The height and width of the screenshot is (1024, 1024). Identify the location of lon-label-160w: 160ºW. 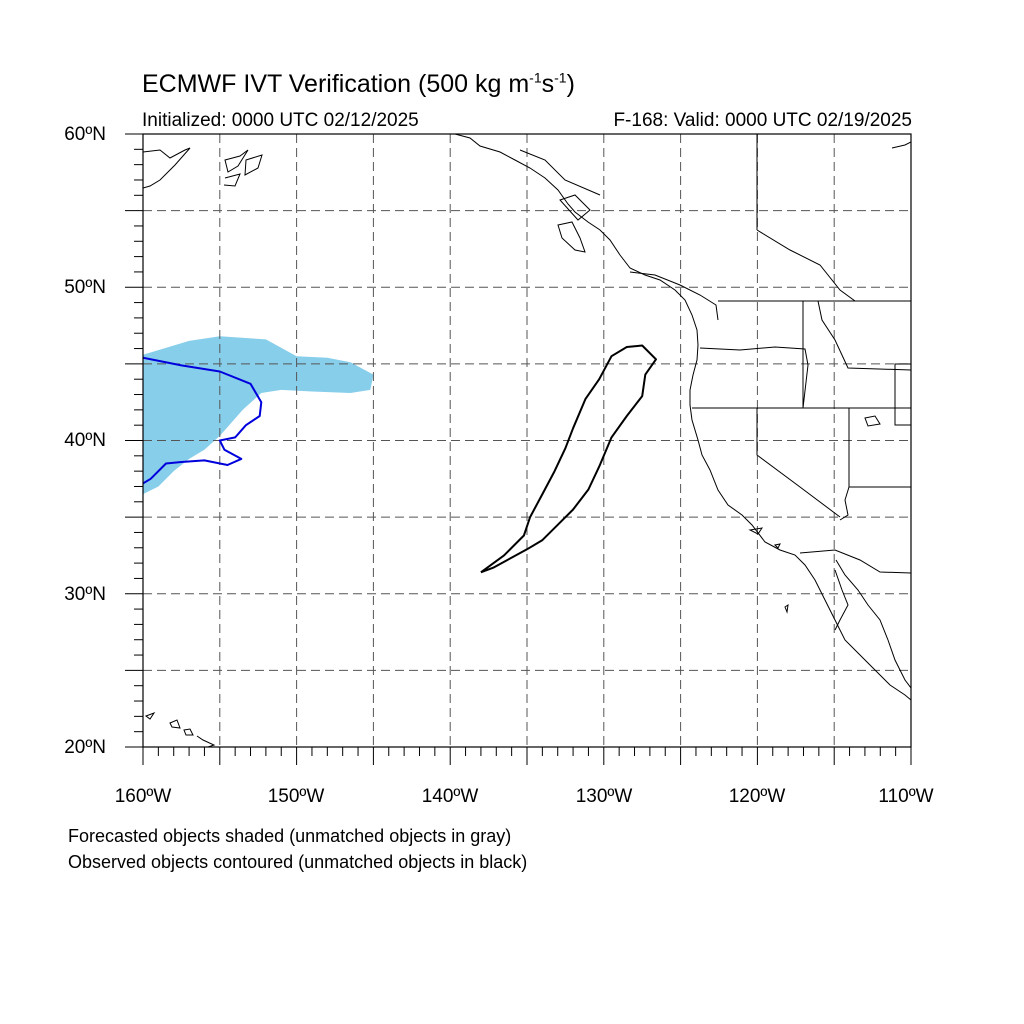
(143, 796).